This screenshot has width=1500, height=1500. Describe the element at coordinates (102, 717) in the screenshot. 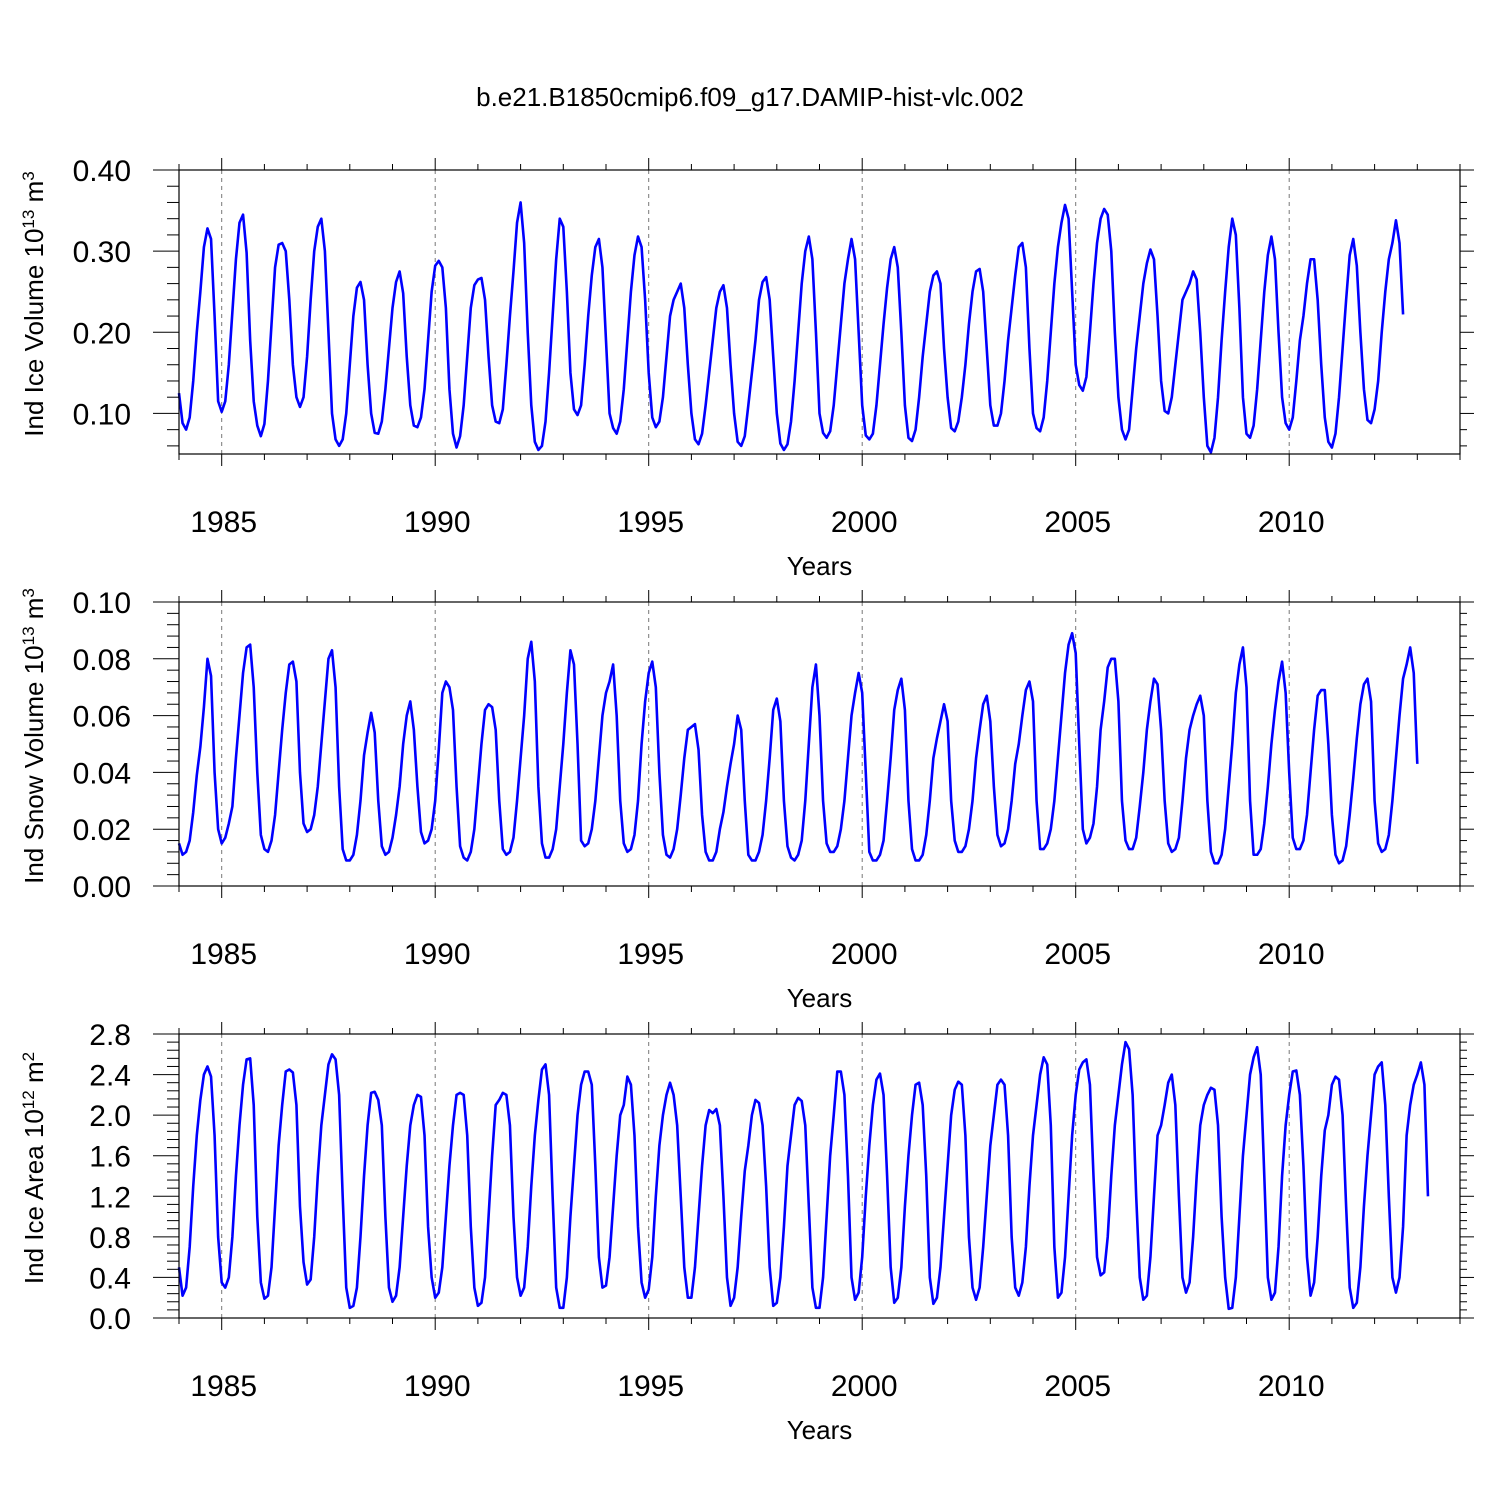

I see `y-tick-label: 0.06` at that location.